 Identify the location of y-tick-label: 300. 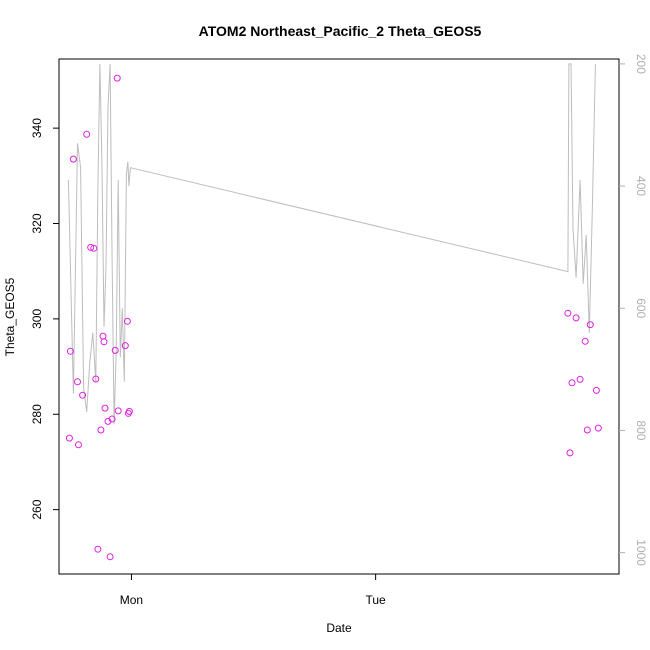
(37, 319).